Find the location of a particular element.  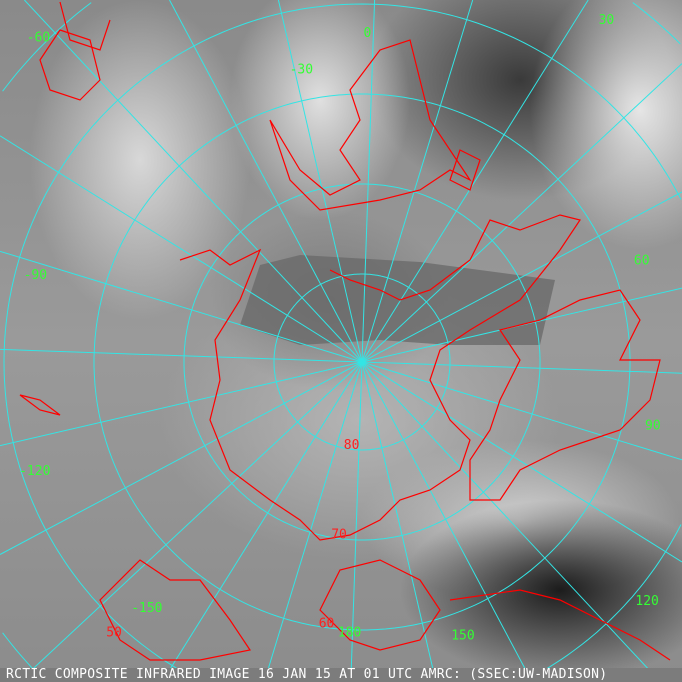

latitude-label: 70 is located at coordinates (339, 534).